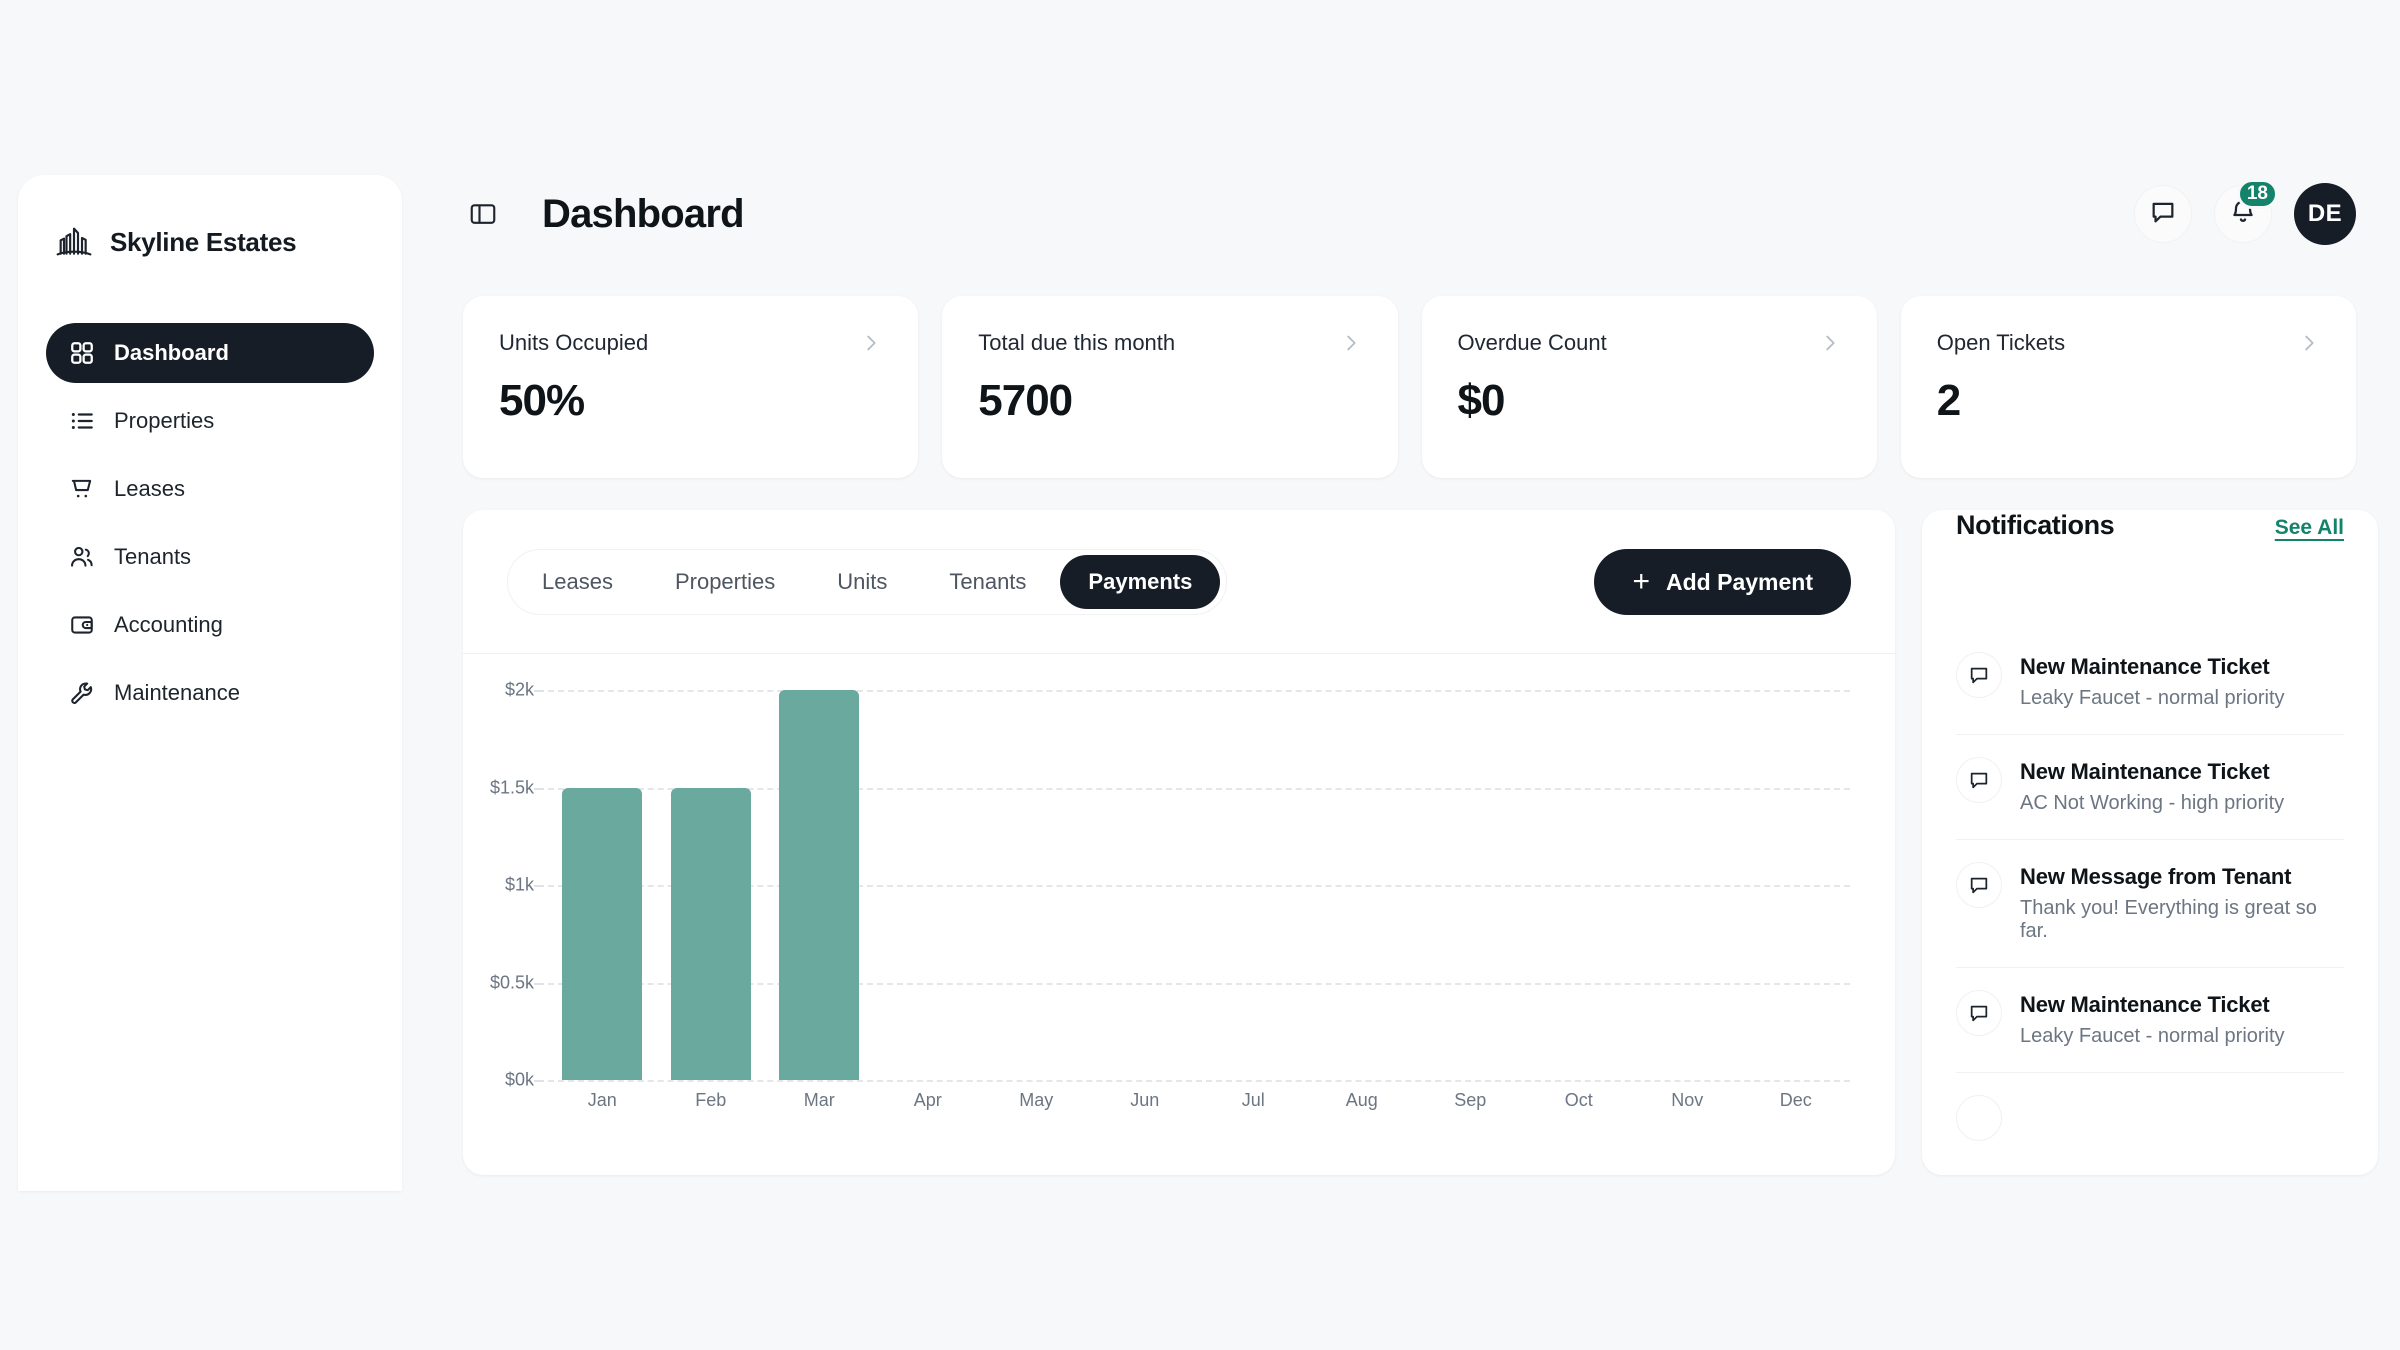 Image resolution: width=2400 pixels, height=1350 pixels. I want to click on notification-subtitle: AC Not Working - high priority, so click(2152, 803).